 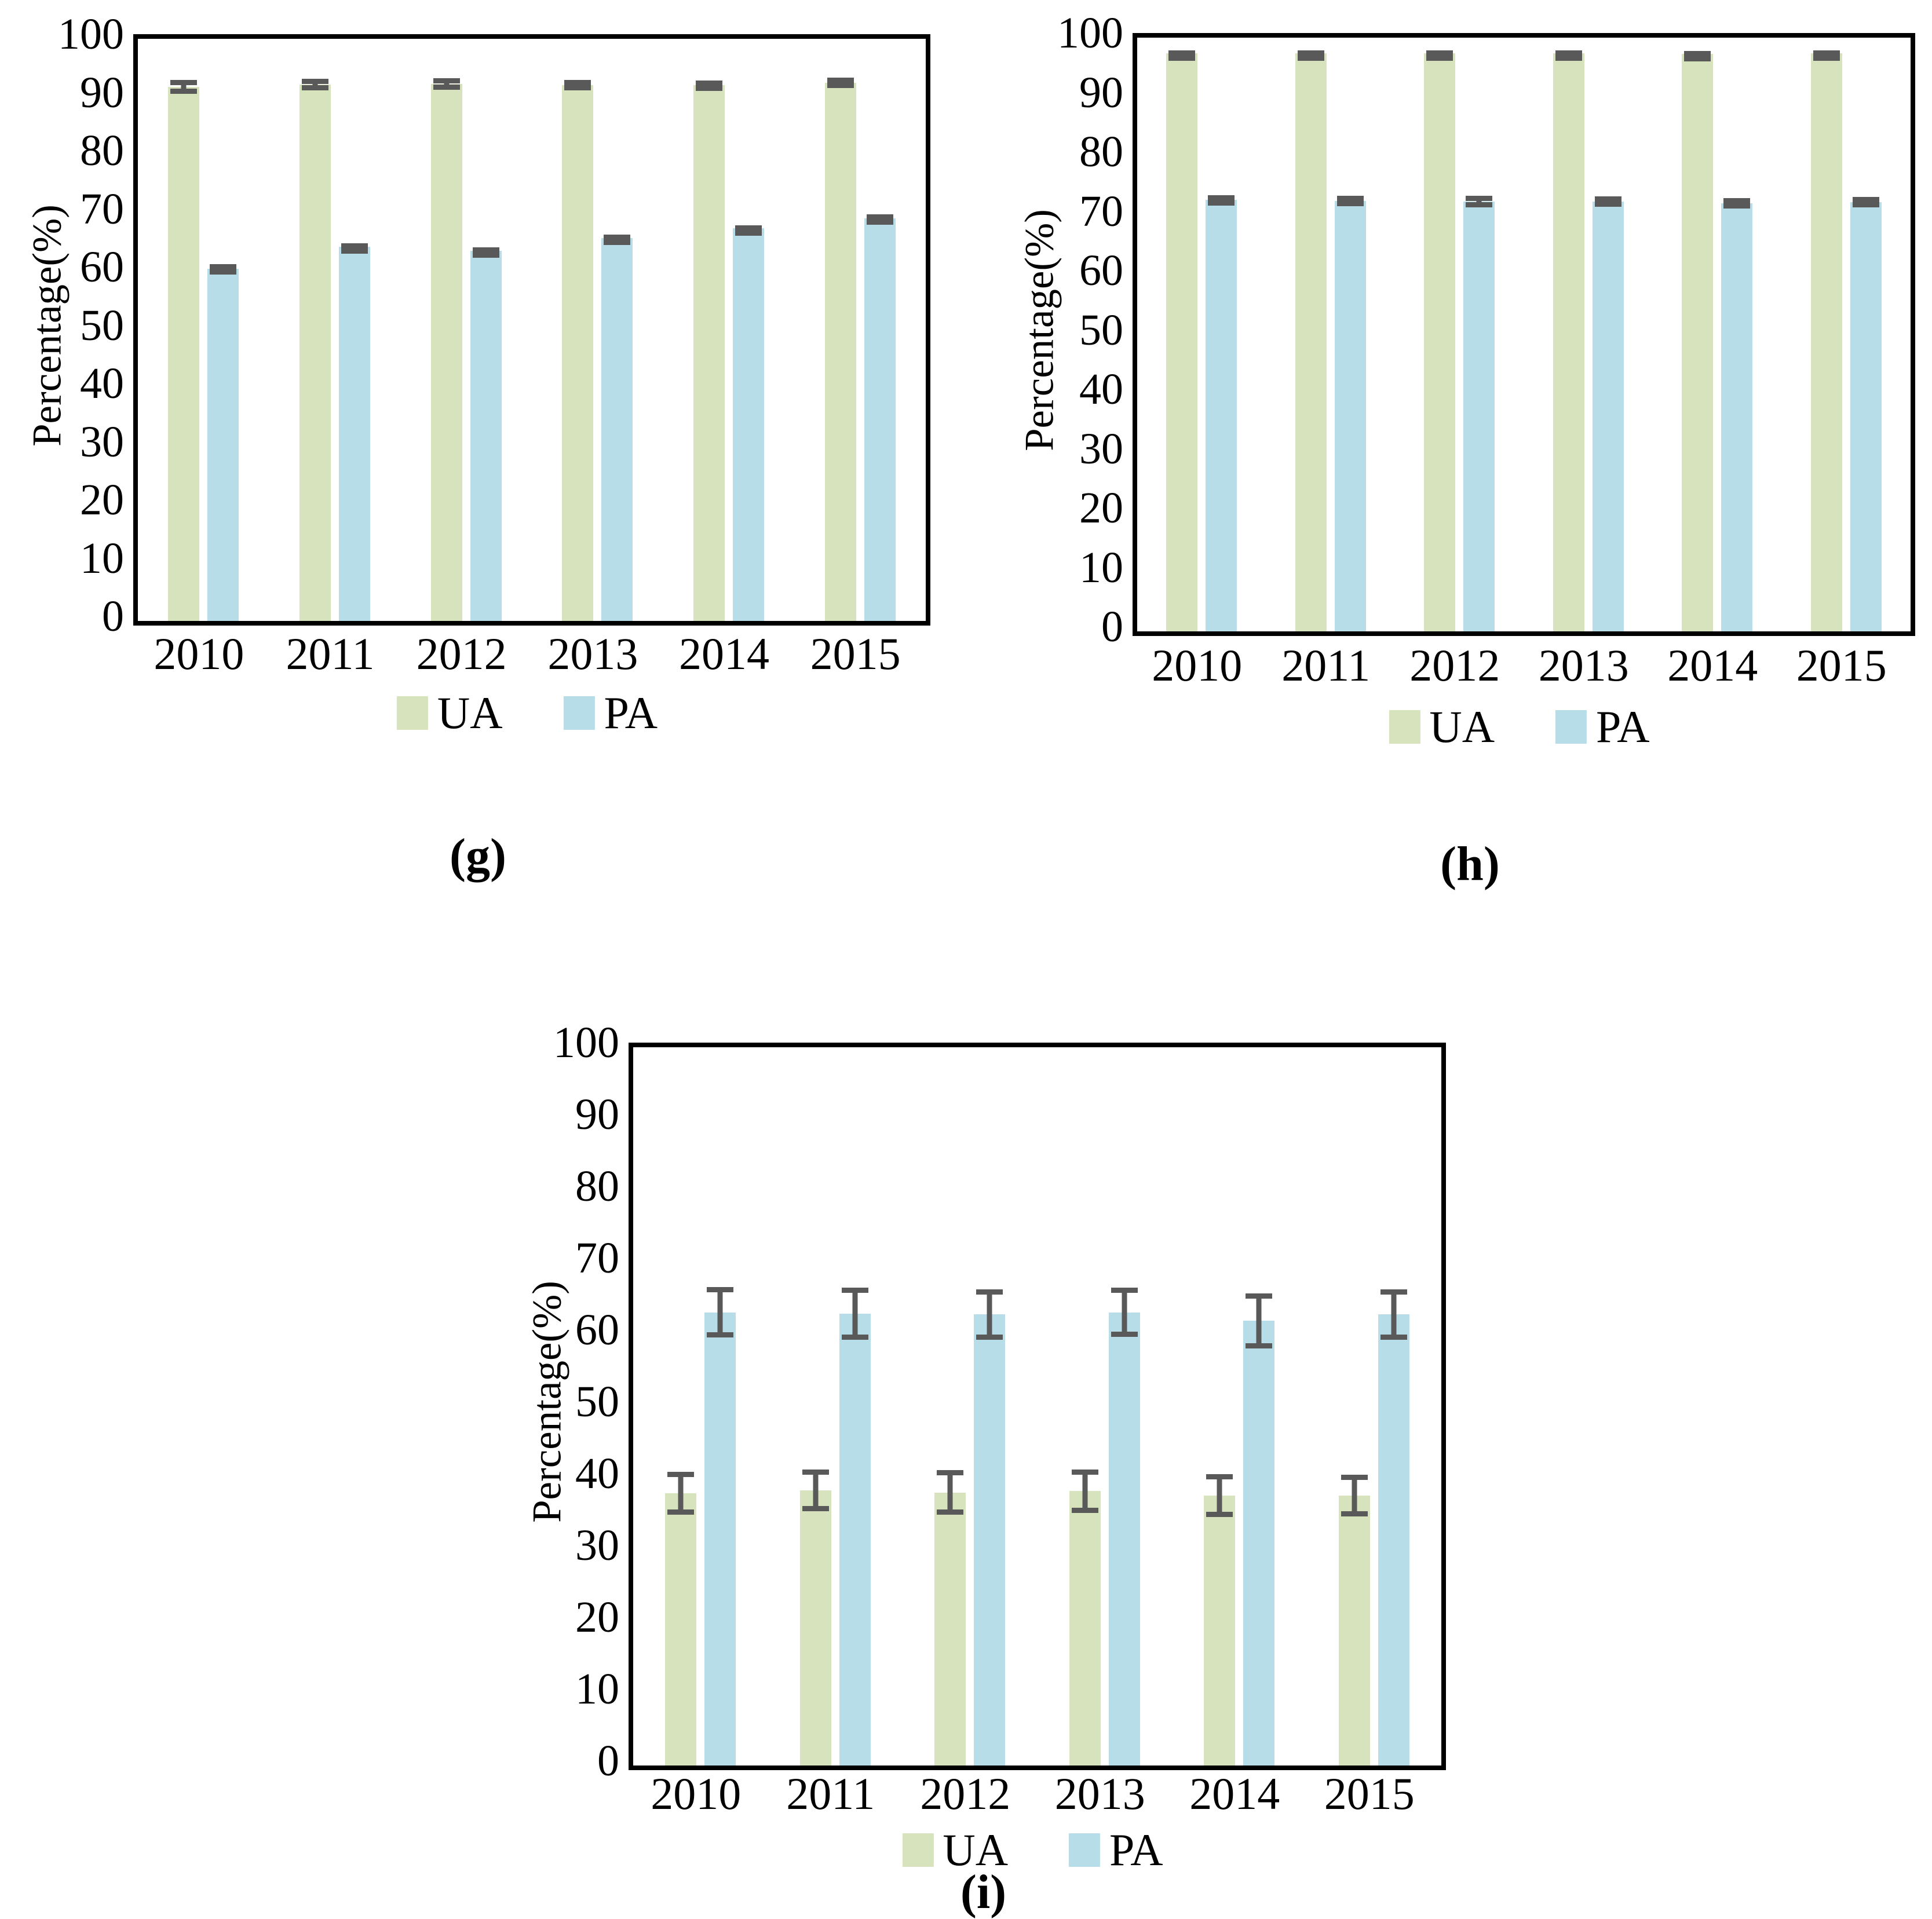 What do you see at coordinates (1311, 342) in the screenshot?
I see `bar-ua-2011` at bounding box center [1311, 342].